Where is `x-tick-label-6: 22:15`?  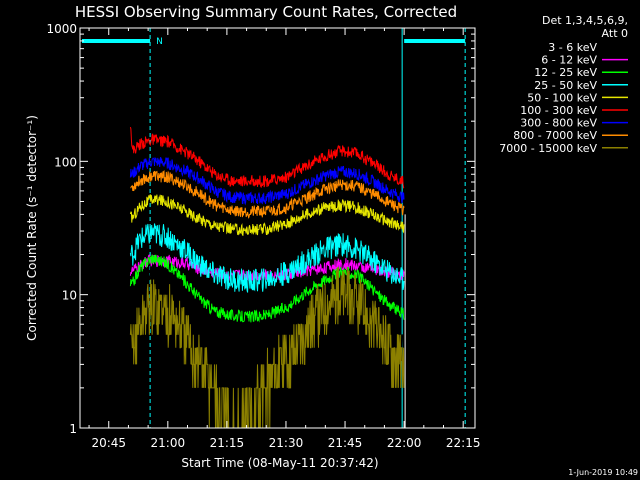 x-tick-label-6: 22:15 is located at coordinates (463, 443).